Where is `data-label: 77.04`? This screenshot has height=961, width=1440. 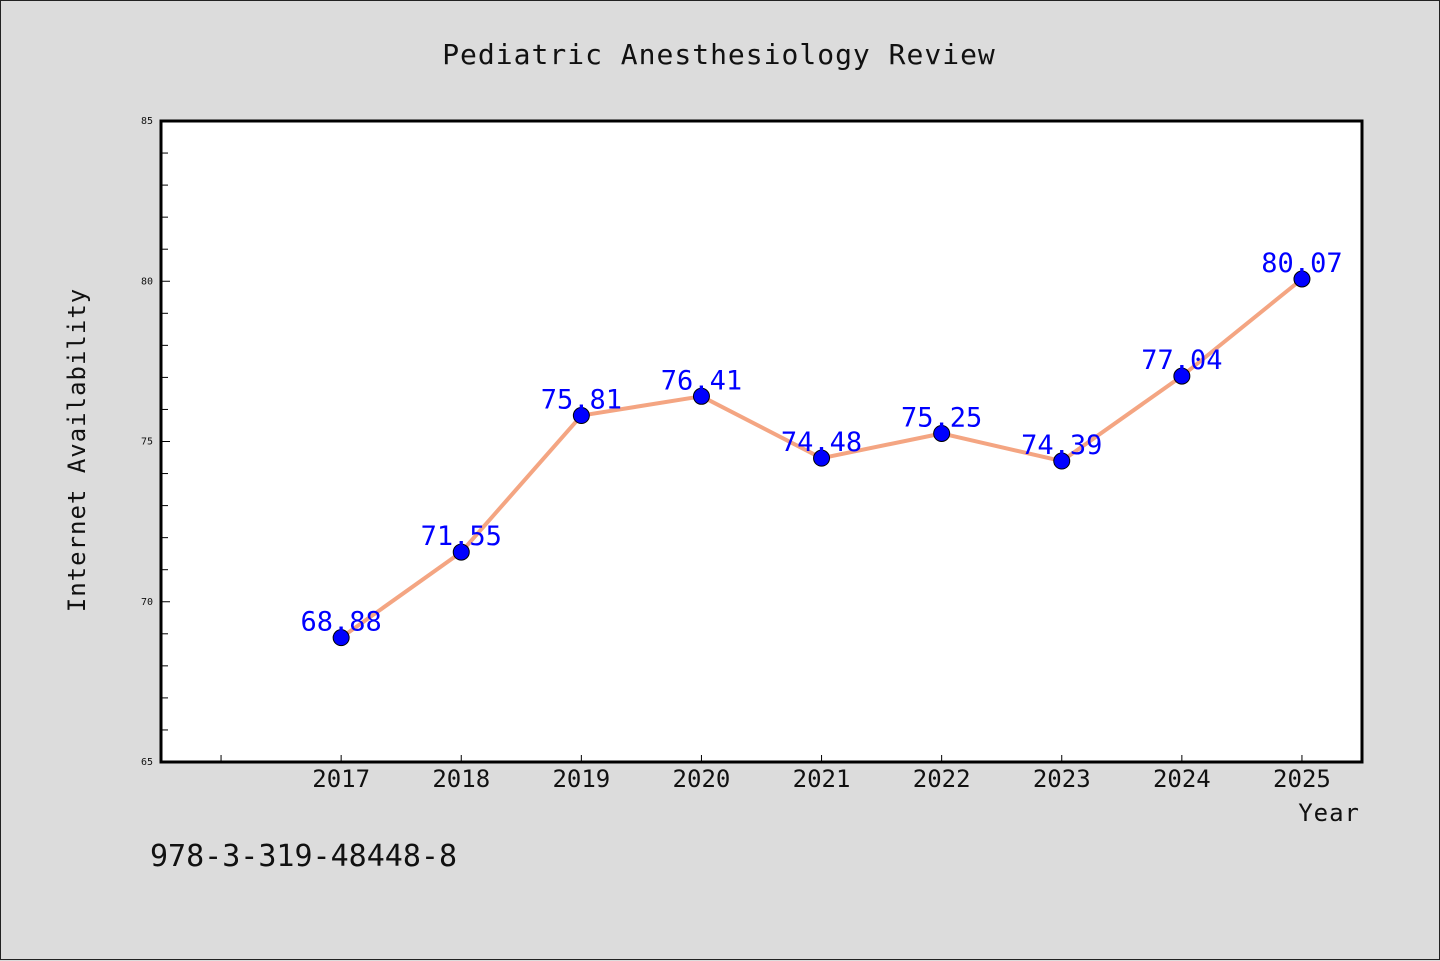 data-label: 77.04 is located at coordinates (1181, 360).